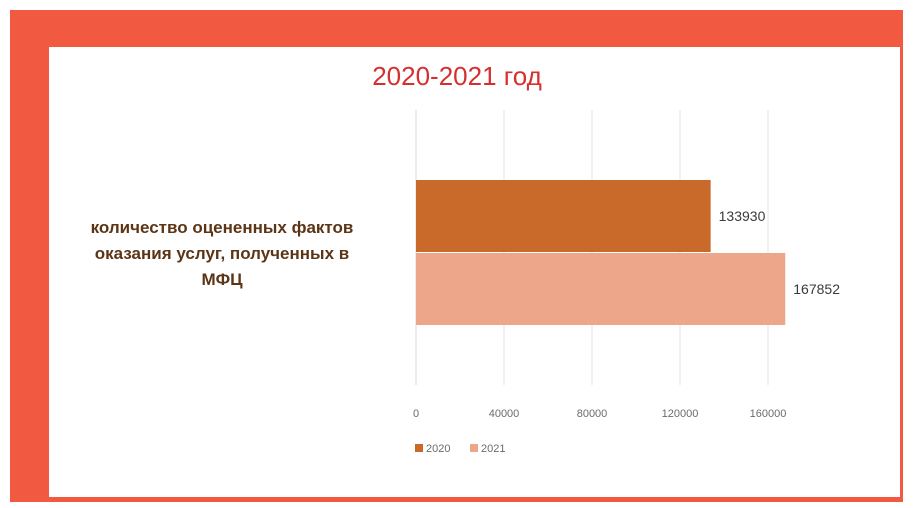 The width and height of the screenshot is (913, 508). Describe the element at coordinates (768, 414) in the screenshot. I see `x-tick-label: 160000` at that location.